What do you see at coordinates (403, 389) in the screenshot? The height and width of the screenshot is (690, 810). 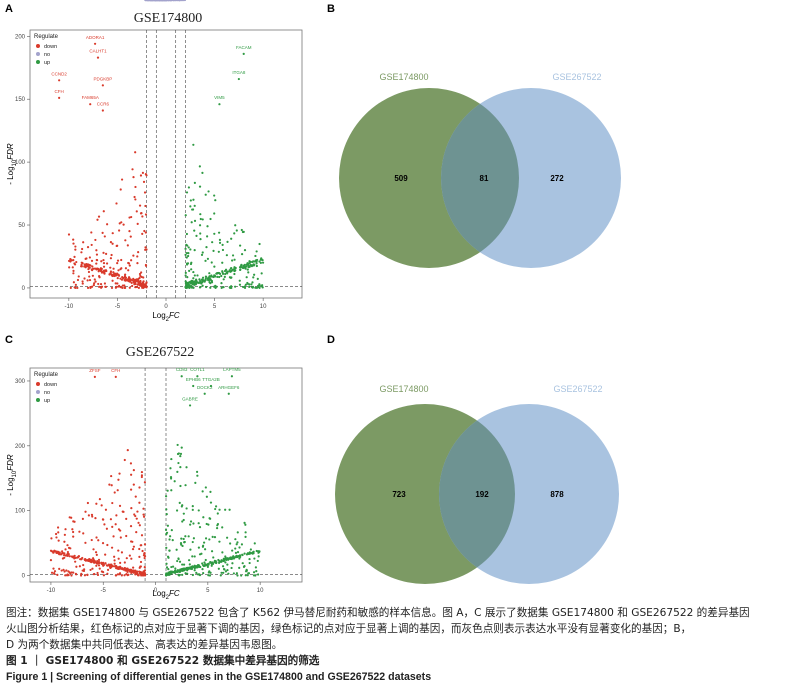 I see `venn-d-left-set-label: GSE174800` at bounding box center [403, 389].